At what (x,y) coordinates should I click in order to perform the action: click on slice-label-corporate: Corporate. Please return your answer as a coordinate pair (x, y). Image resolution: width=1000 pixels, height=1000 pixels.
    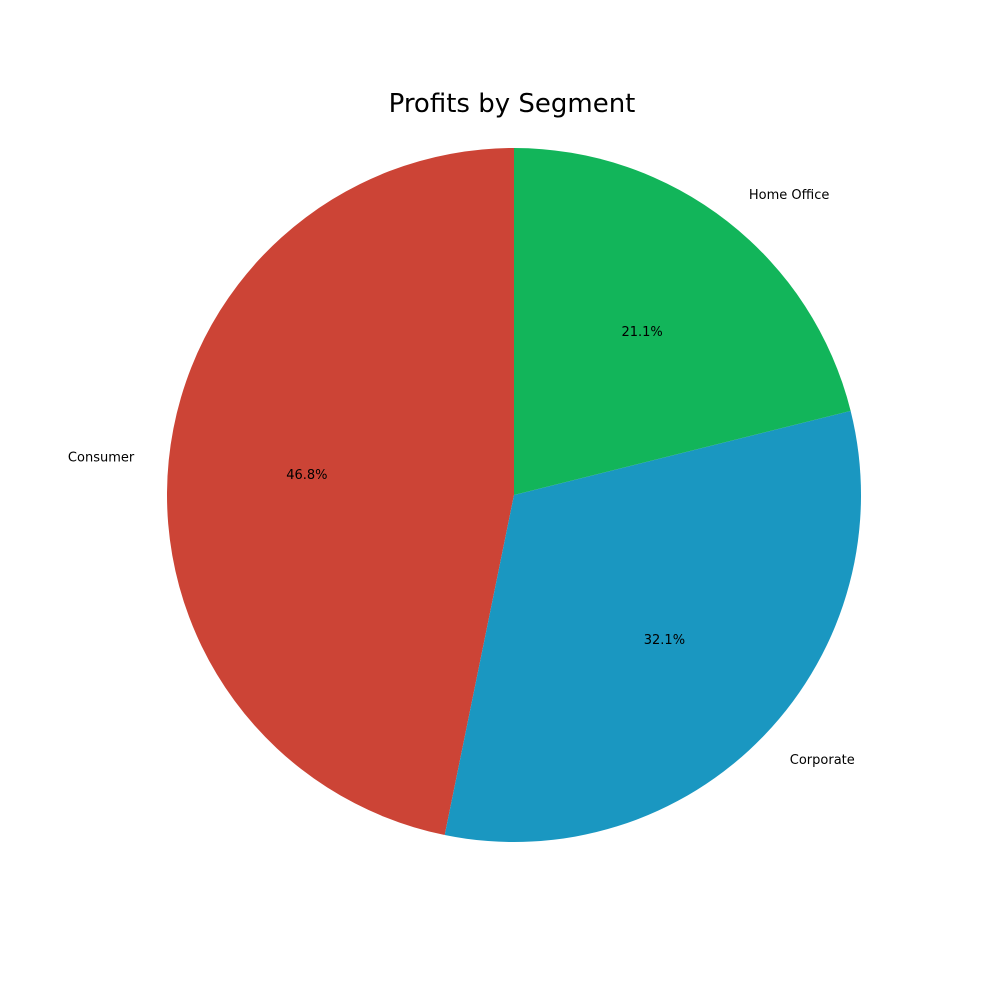
    Looking at the image, I should click on (822, 760).